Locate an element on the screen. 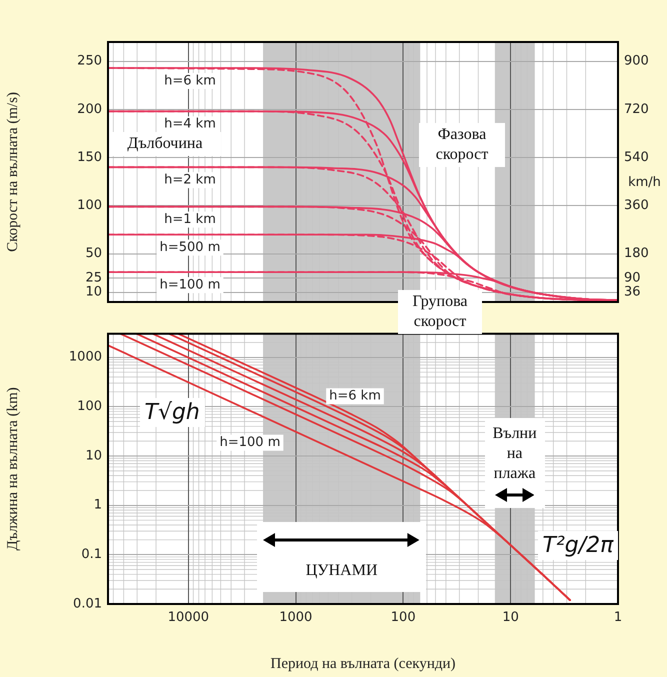 This screenshot has height=677, width=667. y2-axis-title: km/h is located at coordinates (644, 182).